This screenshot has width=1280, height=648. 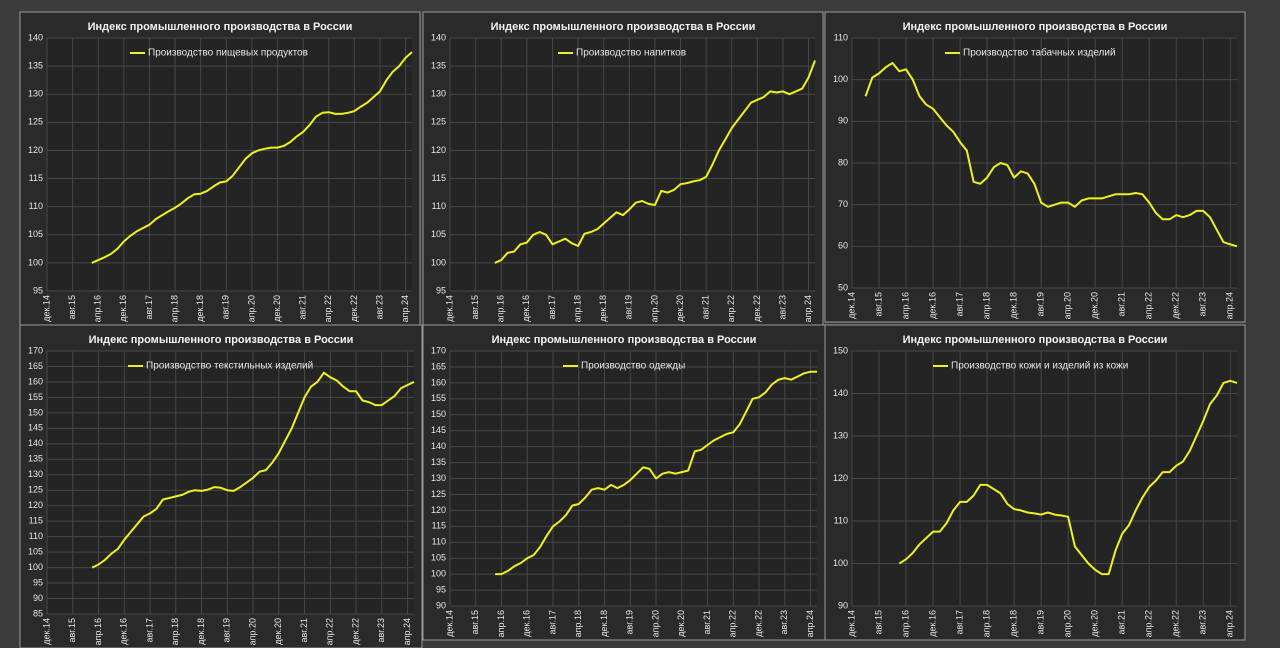 What do you see at coordinates (441, 290) in the screenshot?
I see `y-tick-label: 95` at bounding box center [441, 290].